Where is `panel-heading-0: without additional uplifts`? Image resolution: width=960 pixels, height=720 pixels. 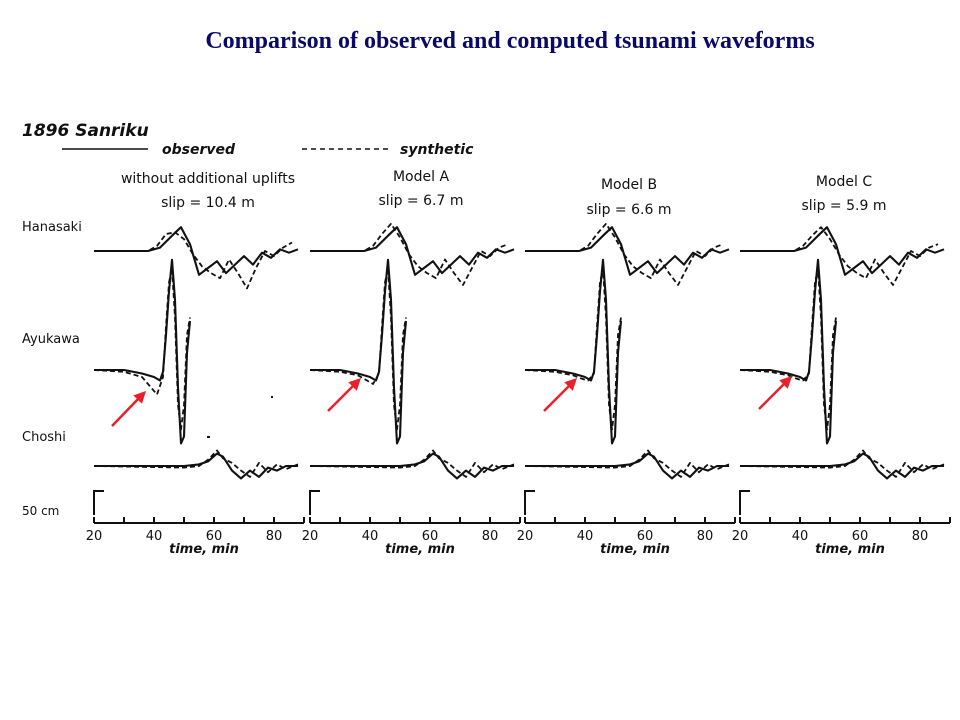 panel-heading-0: without additional uplifts is located at coordinates (208, 179).